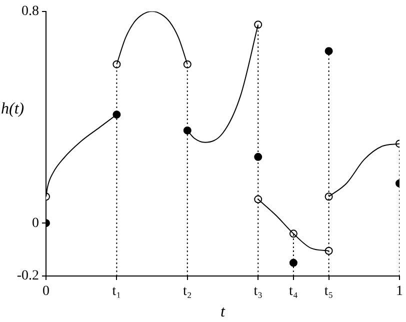 This screenshot has height=322, width=406. Describe the element at coordinates (187, 292) in the screenshot. I see `x-tick-label: t₂` at that location.